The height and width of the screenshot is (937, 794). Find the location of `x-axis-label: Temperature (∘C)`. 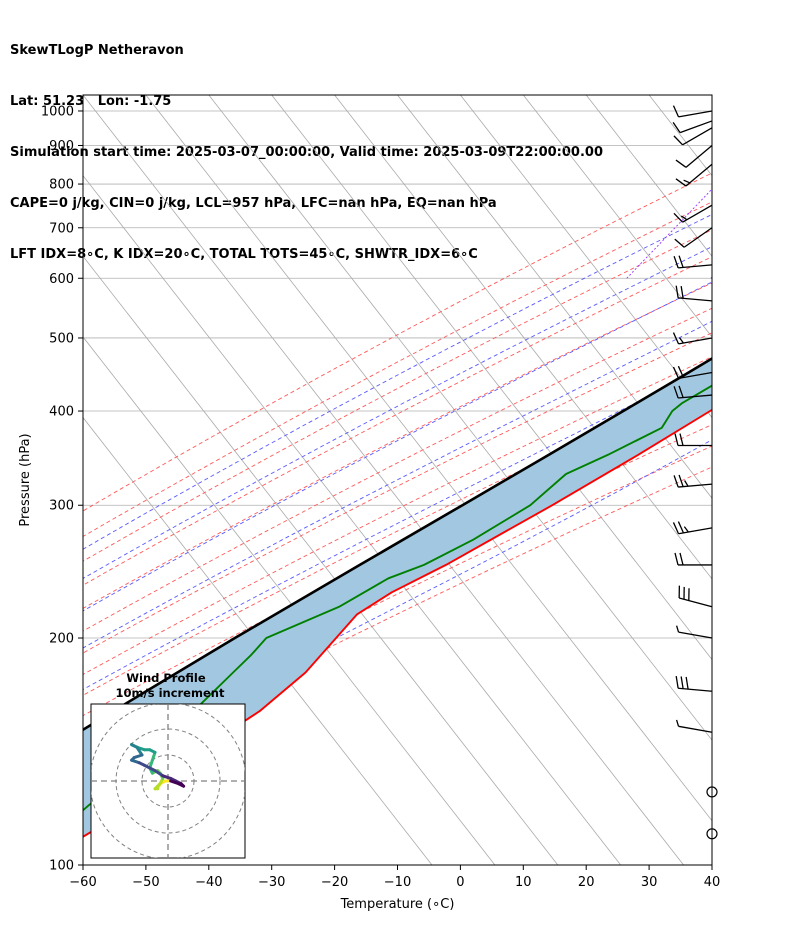

x-axis-label: Temperature (∘C) is located at coordinates (397, 904).